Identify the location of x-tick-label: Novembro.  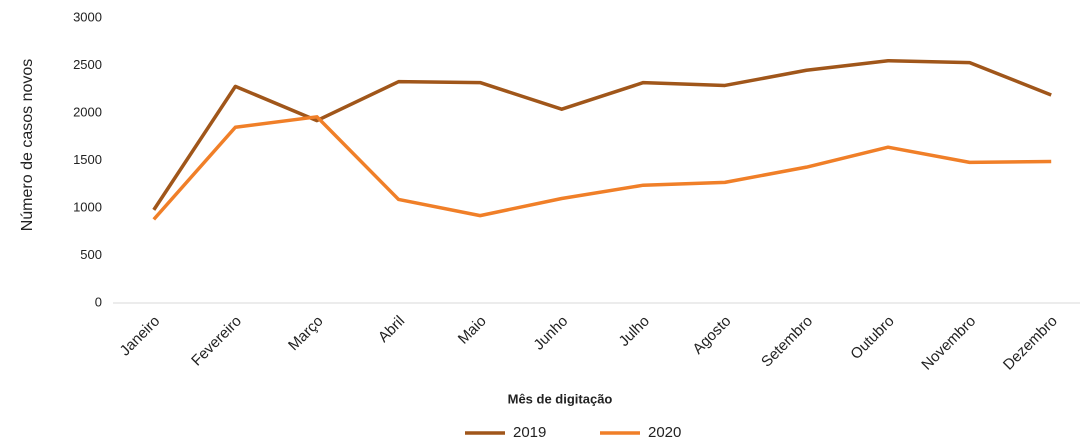
(948, 343).